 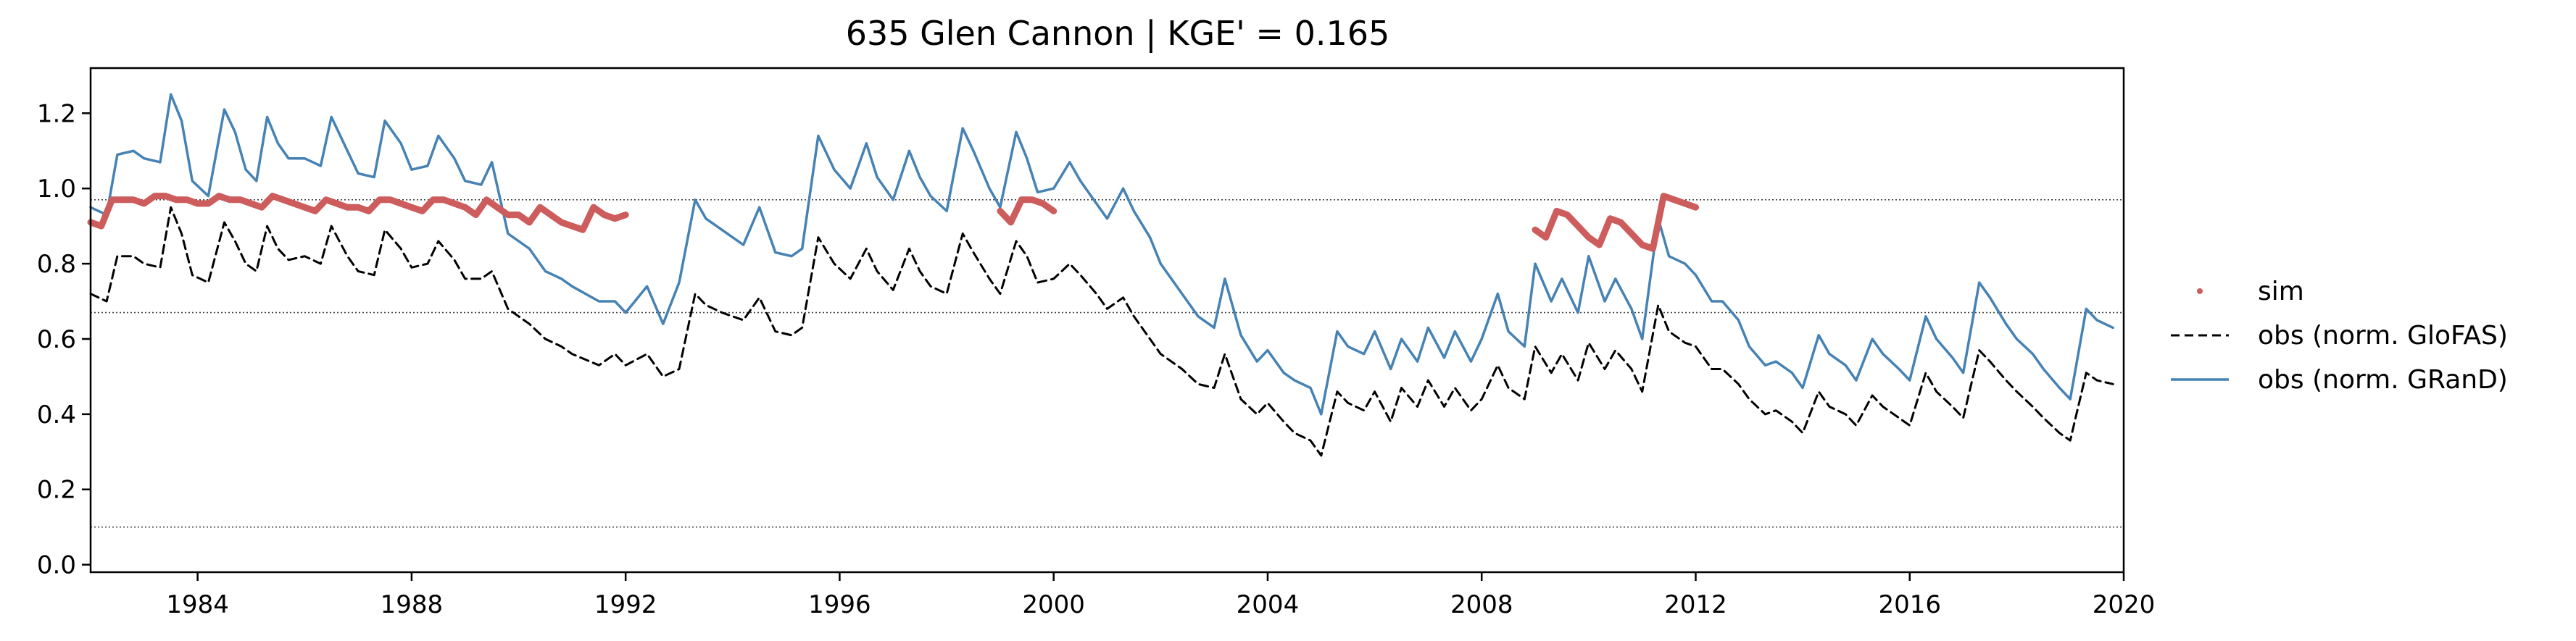 What do you see at coordinates (412, 605) in the screenshot?
I see `x-tick-label: 1988` at bounding box center [412, 605].